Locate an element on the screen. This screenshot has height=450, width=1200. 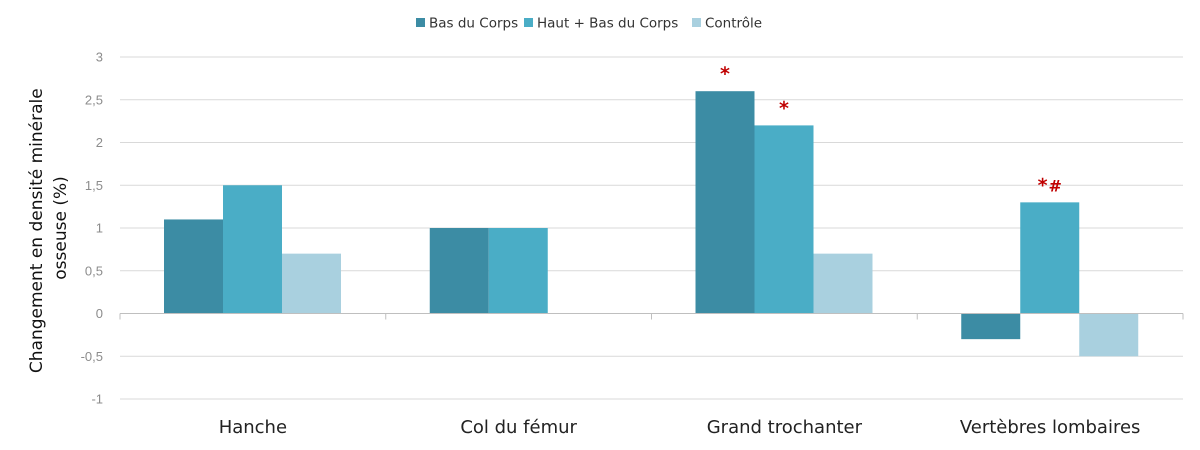
y-axis-label-line-1: Changement en densité minérale is located at coordinates (37, 230).